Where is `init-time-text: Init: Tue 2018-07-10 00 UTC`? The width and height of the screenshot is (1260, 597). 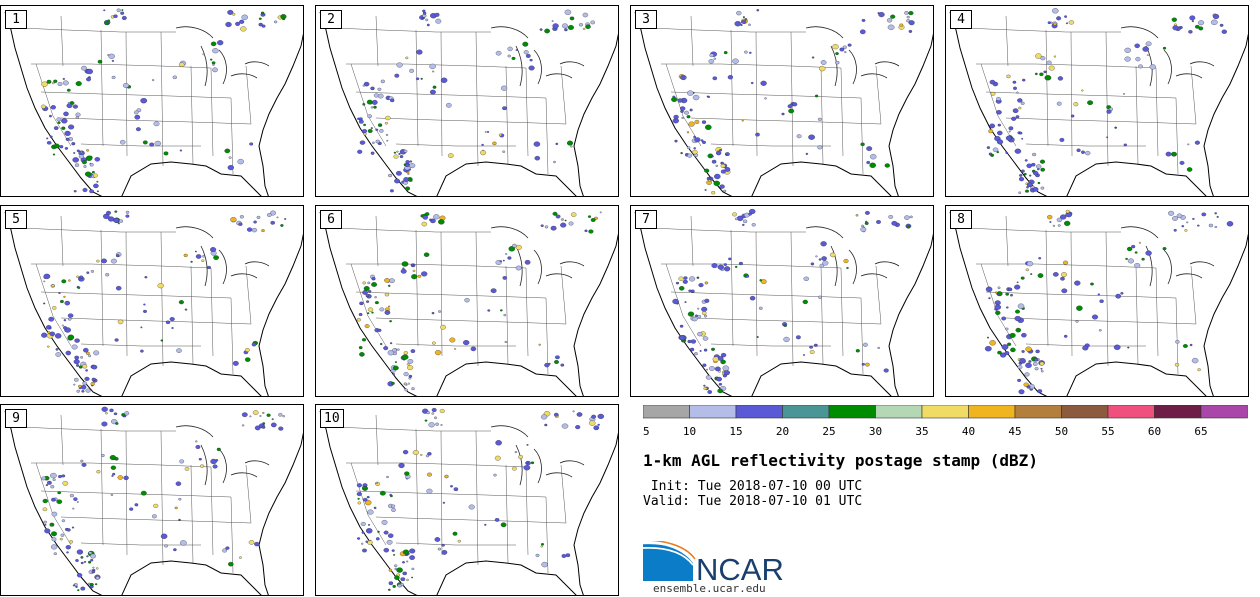 init-time-text: Init: Tue 2018-07-10 00 UTC is located at coordinates (753, 486).